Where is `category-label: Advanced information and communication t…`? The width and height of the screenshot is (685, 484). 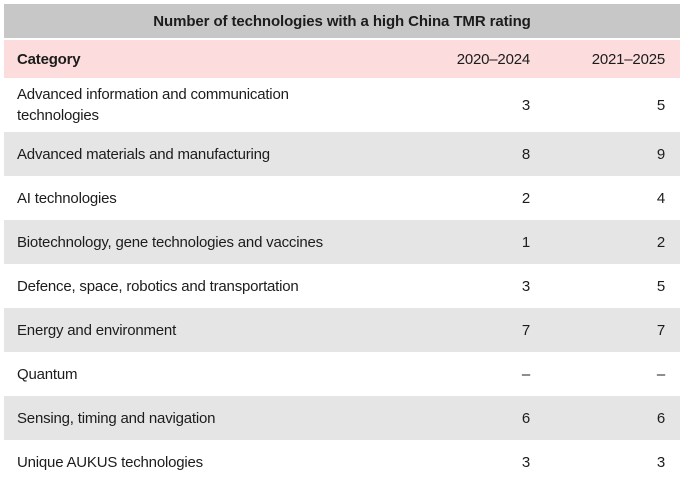
category-label: Advanced information and communication t… is located at coordinates (153, 105).